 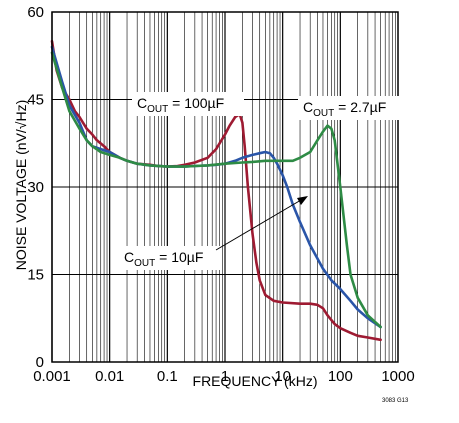 I want to click on x-tick-label: 0.001, so click(x=52, y=376).